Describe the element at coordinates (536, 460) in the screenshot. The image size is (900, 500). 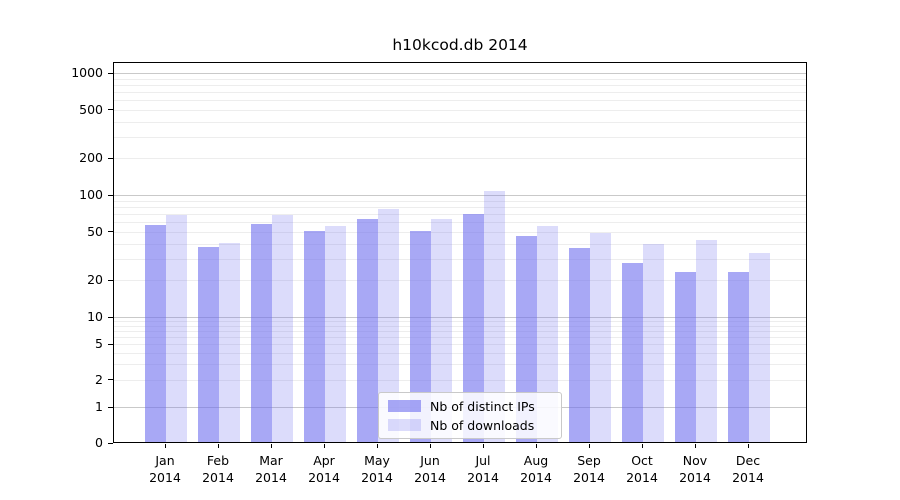
I see `x-tick-month: Aug` at that location.